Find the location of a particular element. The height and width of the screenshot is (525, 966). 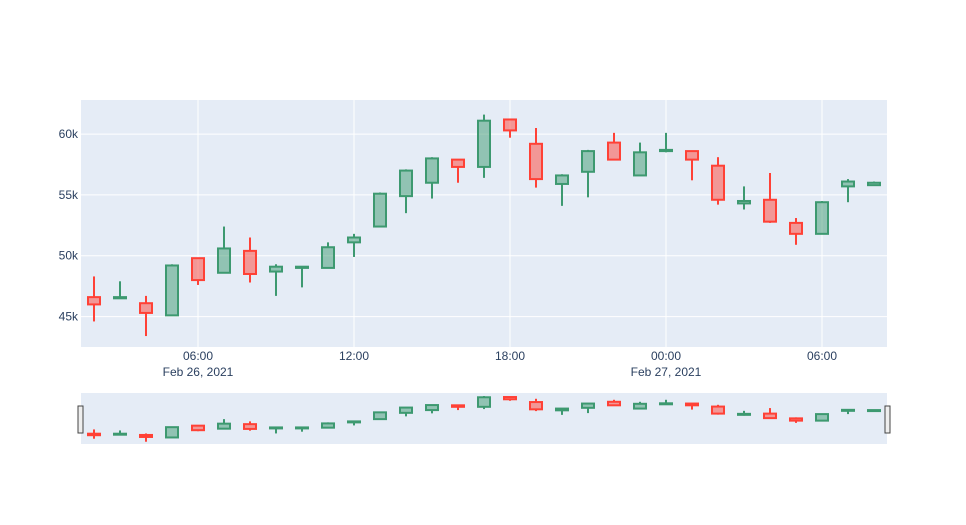

y-tick-label: 45k is located at coordinates (69, 317).